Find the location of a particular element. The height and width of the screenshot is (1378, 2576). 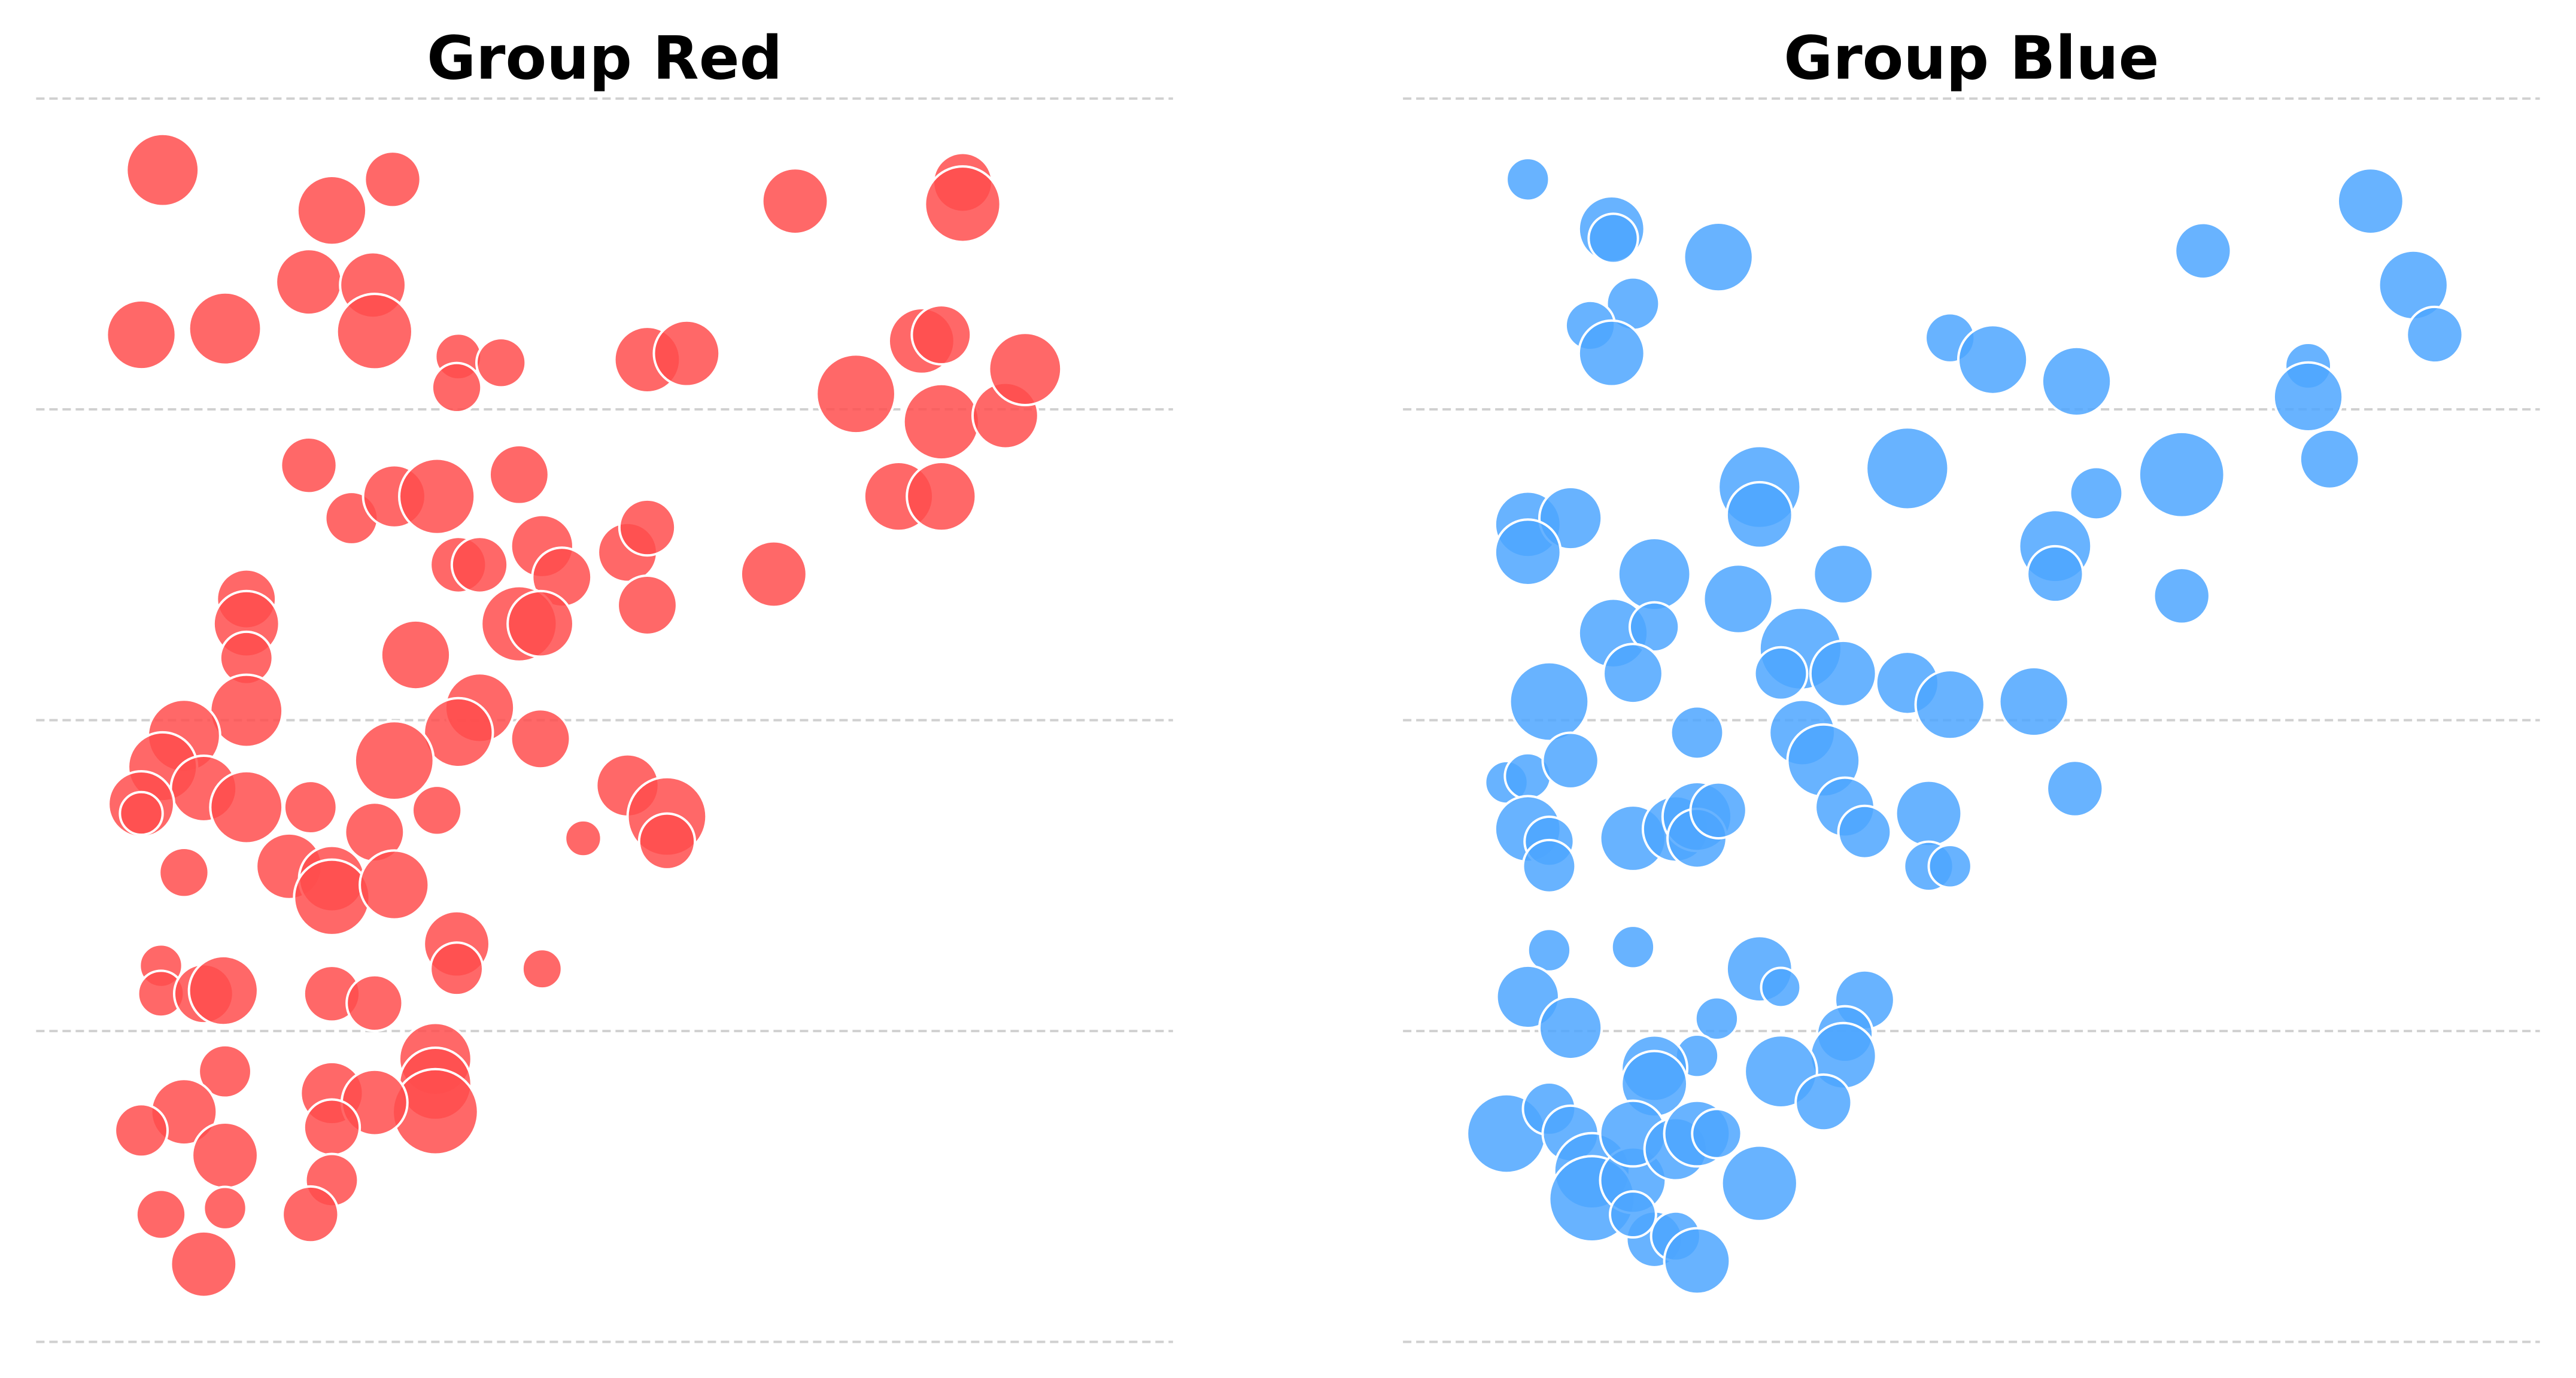

chart-title: Group Red is located at coordinates (604, 58).